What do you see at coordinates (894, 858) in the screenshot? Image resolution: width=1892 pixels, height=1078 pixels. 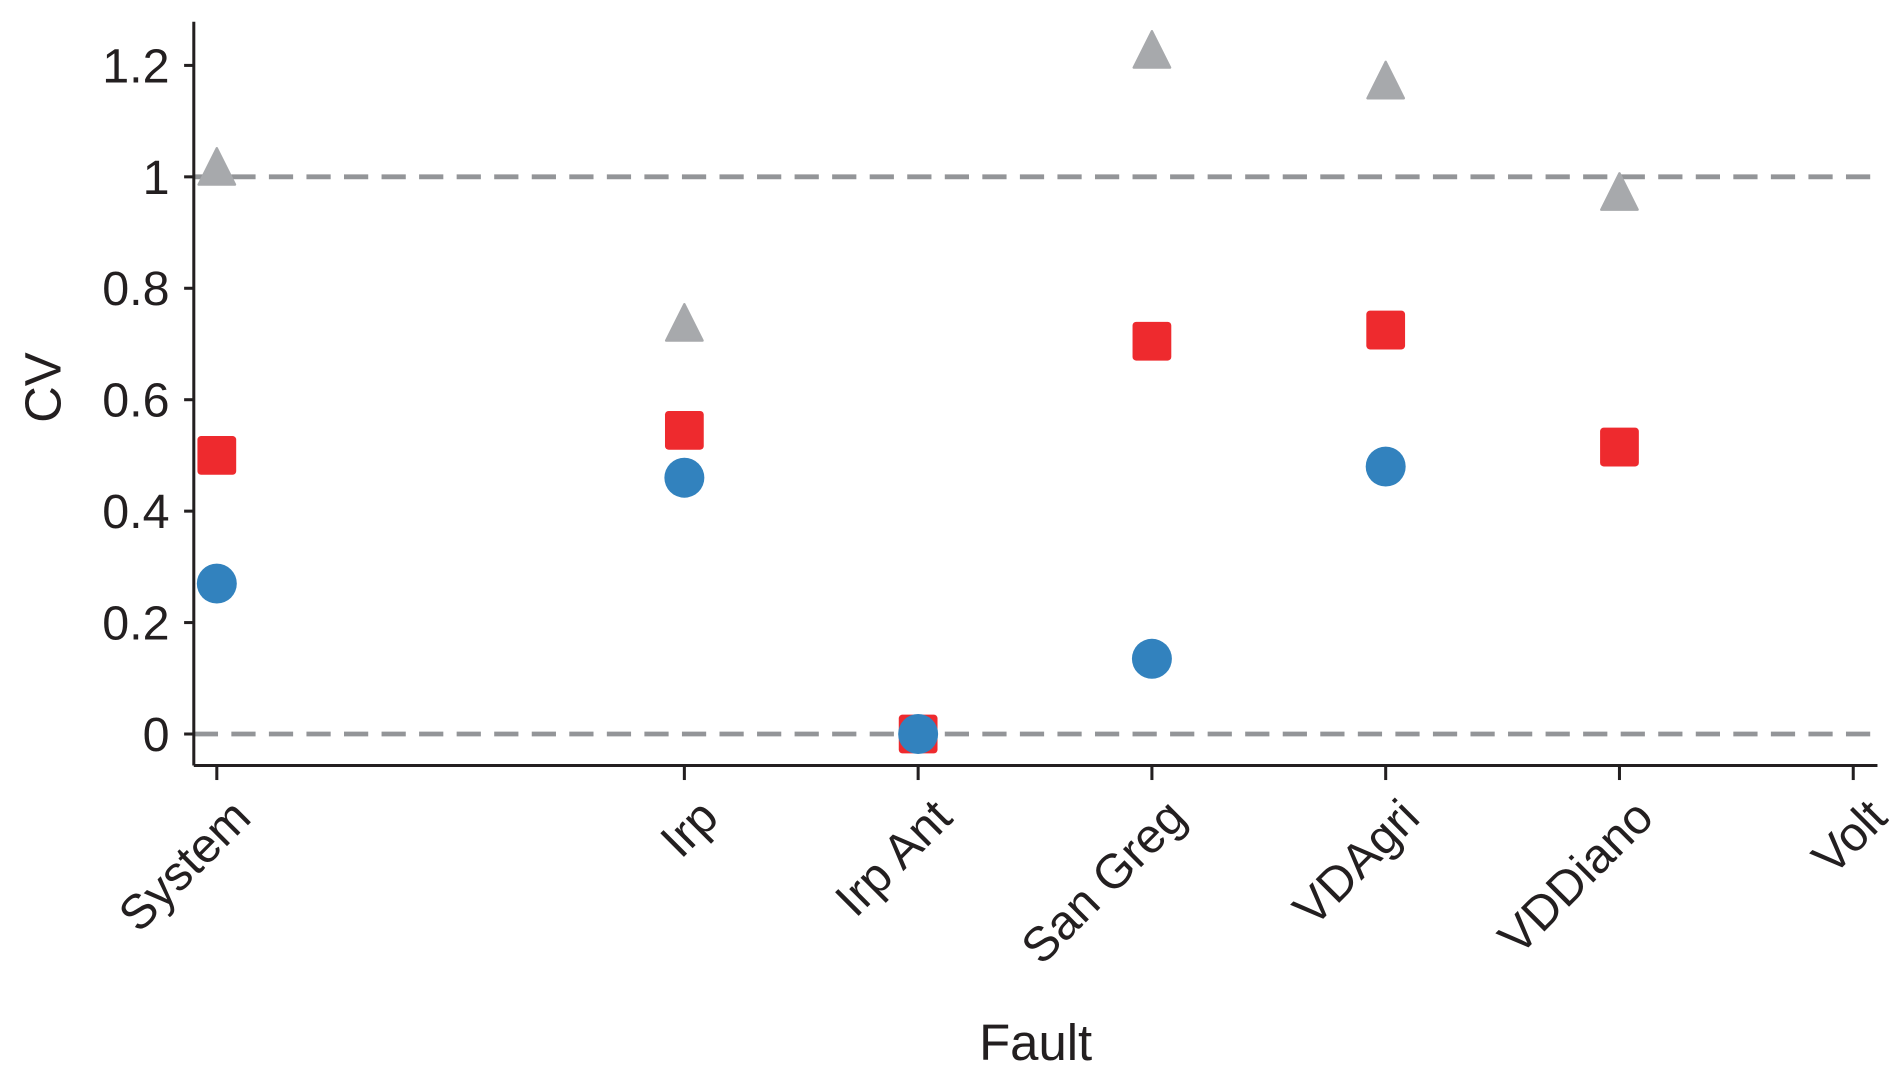 I see `x-tick-label: Irp Ant` at bounding box center [894, 858].